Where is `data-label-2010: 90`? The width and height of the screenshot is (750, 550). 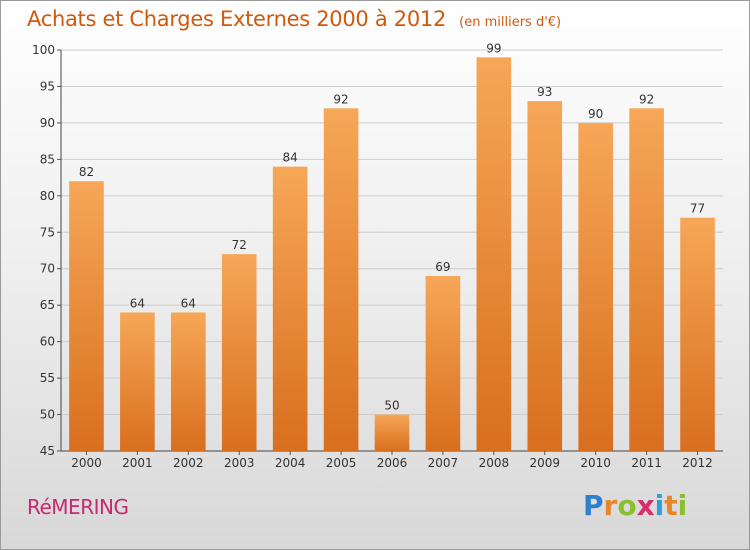
data-label-2010: 90 is located at coordinates (595, 114).